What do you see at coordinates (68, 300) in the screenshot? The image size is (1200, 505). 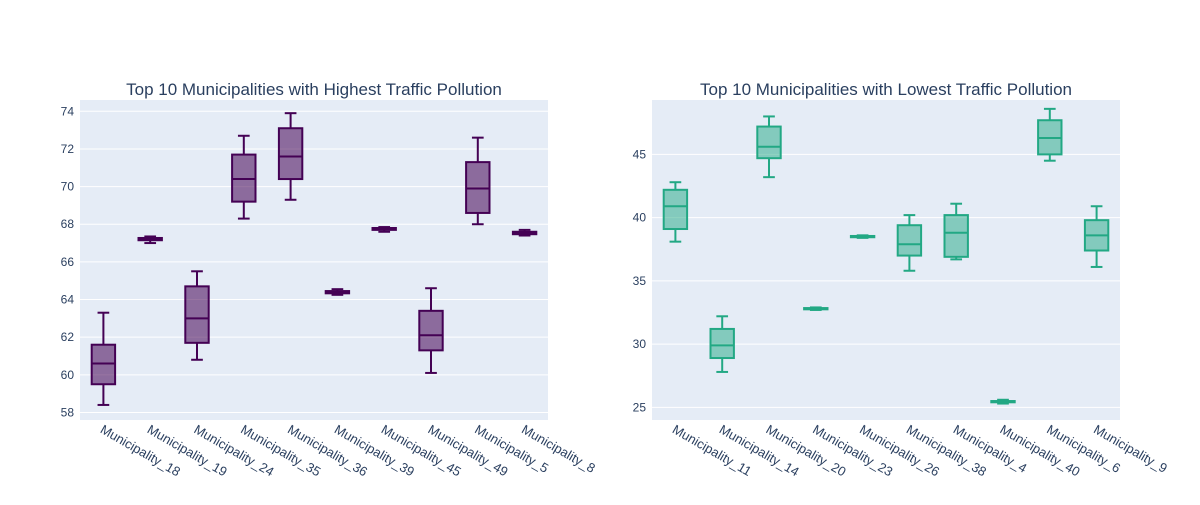 I see `y-tick-label: 64` at bounding box center [68, 300].